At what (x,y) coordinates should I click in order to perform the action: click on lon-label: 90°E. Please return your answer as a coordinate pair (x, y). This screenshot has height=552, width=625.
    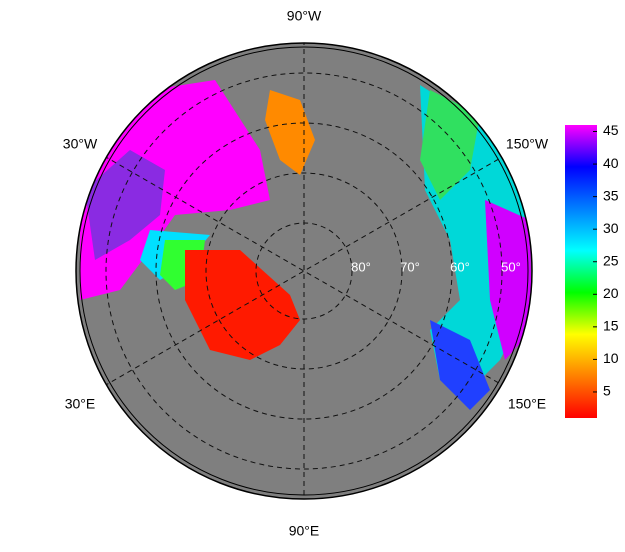
    Looking at the image, I should click on (304, 531).